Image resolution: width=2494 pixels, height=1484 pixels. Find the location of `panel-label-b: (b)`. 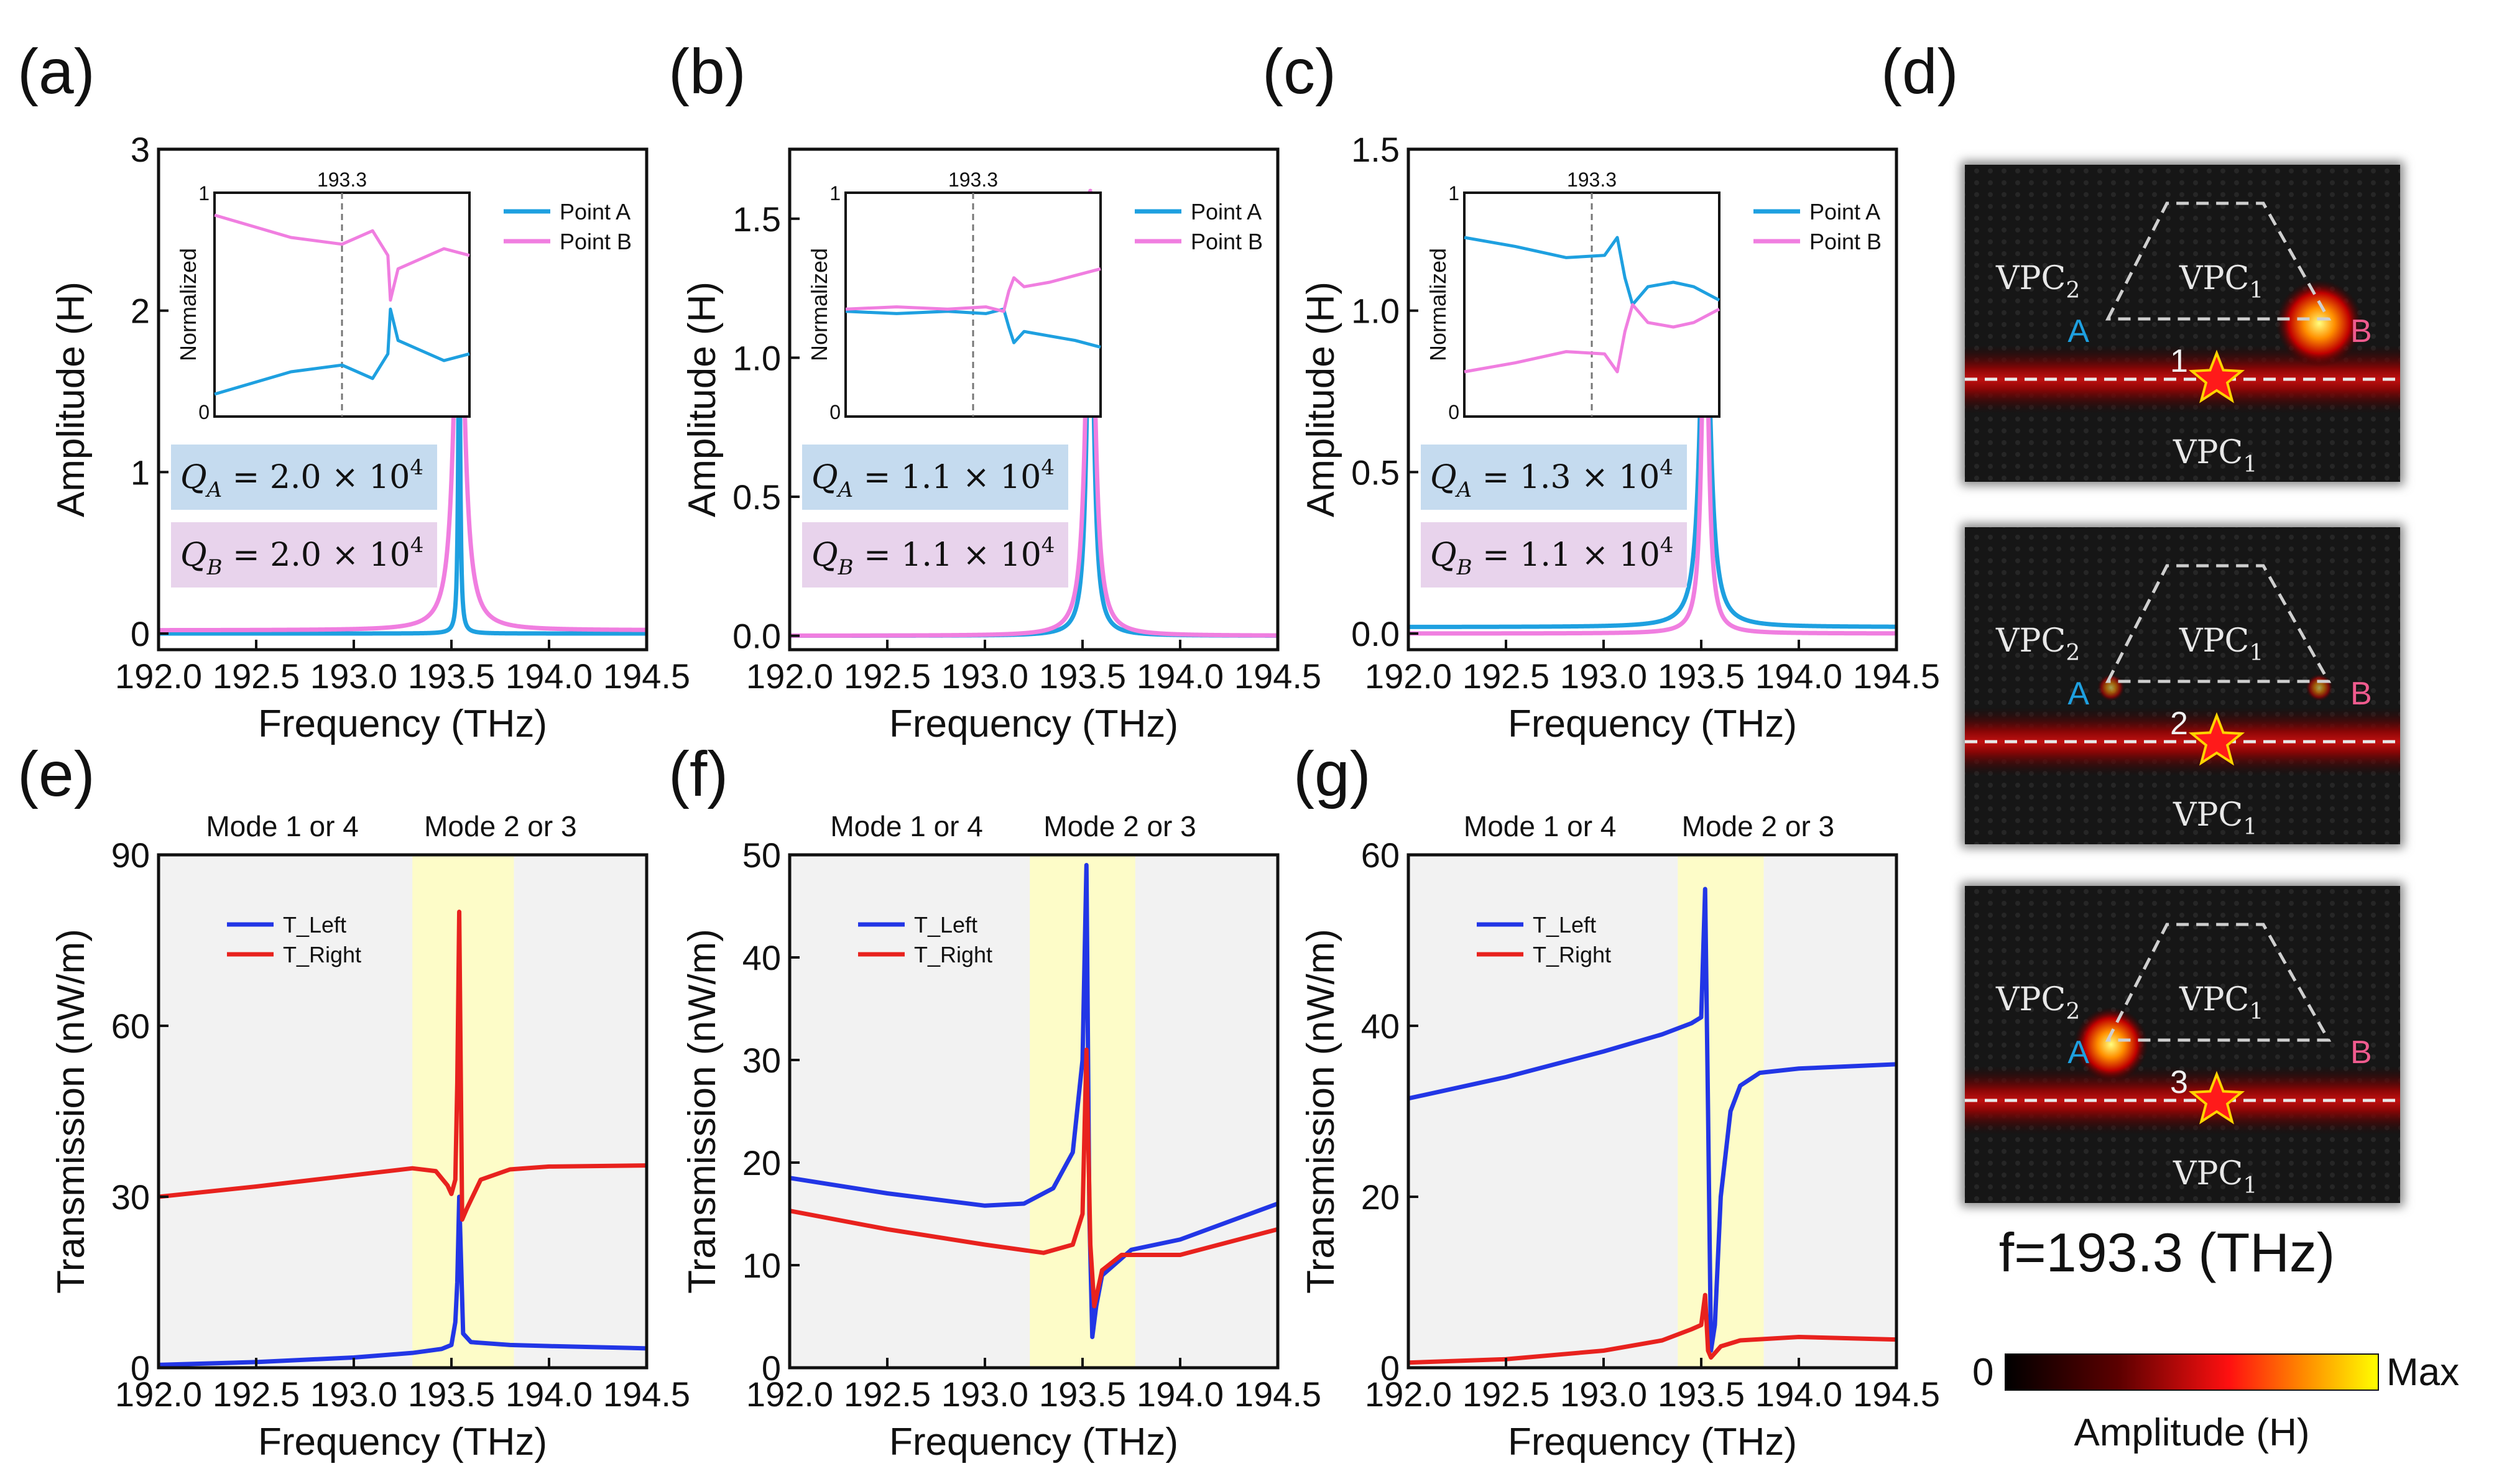

panel-label-b: (b) is located at coordinates (707, 71).